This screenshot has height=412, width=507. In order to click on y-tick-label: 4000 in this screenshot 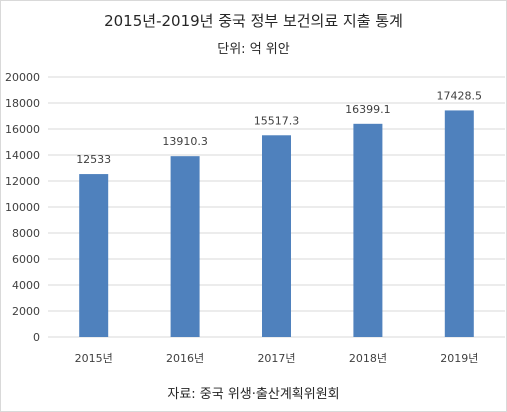, I will do `click(26, 285)`.